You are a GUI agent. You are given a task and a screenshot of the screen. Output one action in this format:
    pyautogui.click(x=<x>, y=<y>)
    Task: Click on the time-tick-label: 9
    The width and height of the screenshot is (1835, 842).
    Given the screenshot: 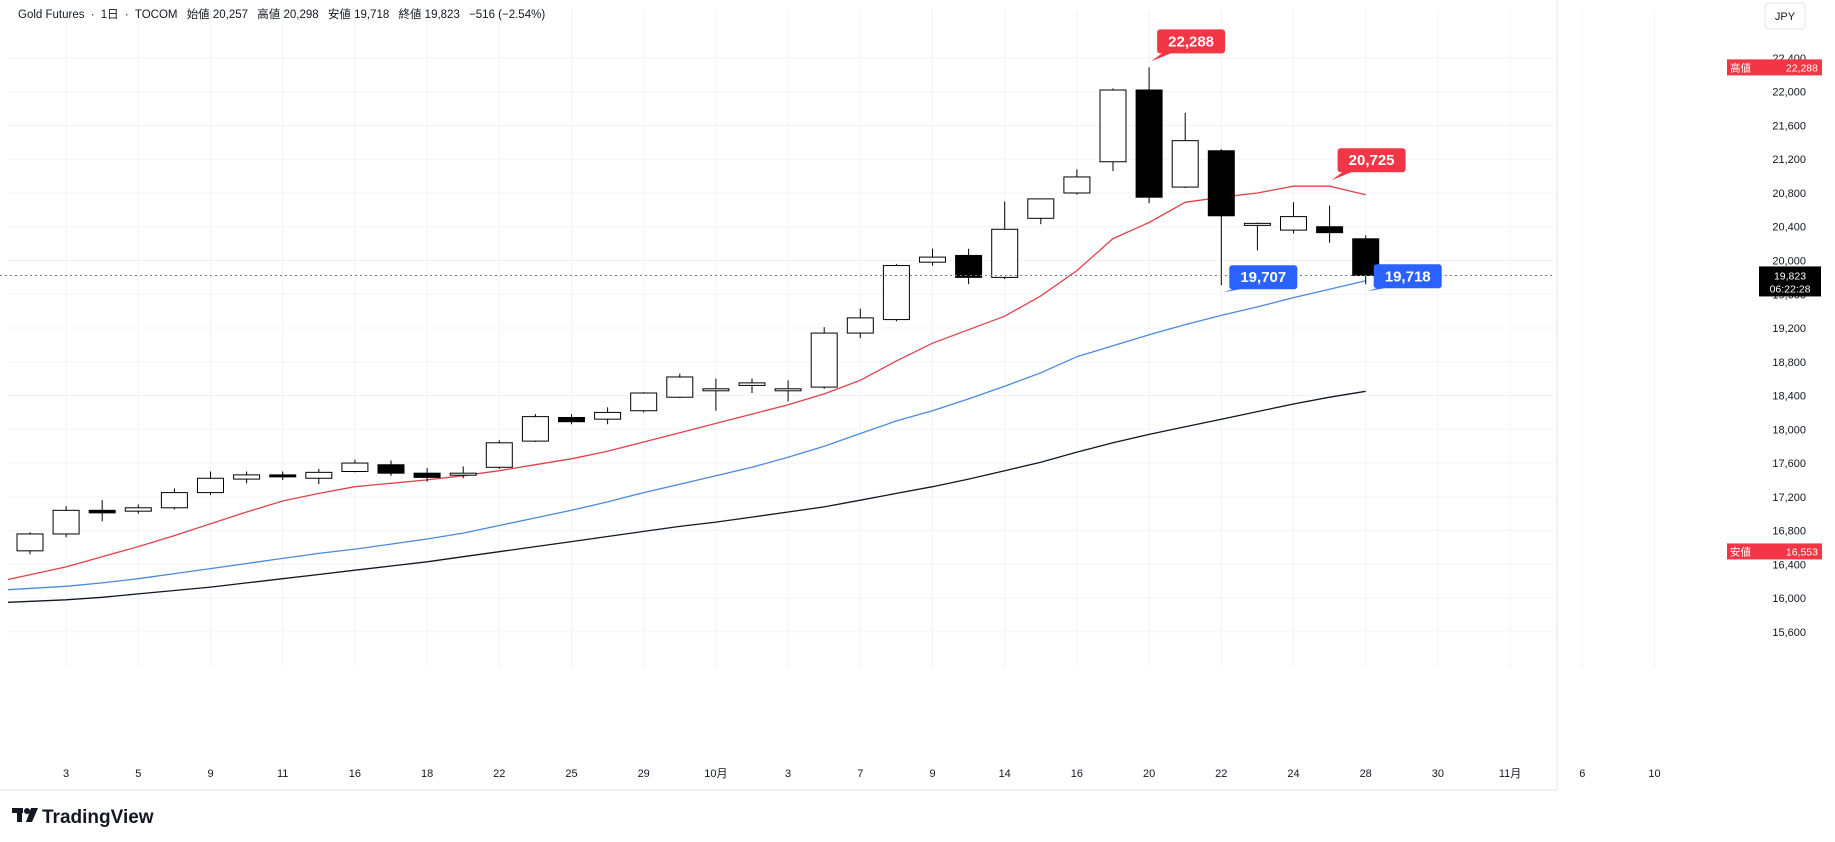 What is the action you would take?
    pyautogui.click(x=932, y=774)
    